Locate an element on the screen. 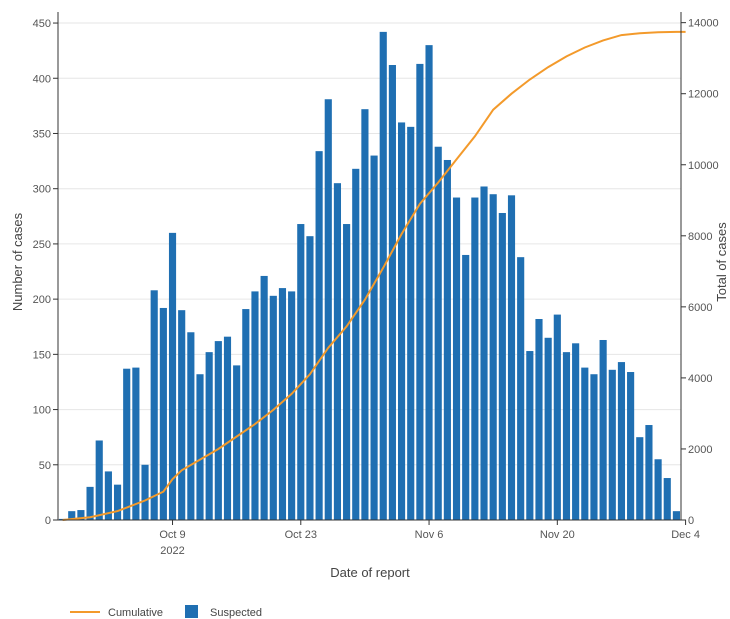  y-tick-label-3: 150 is located at coordinates (42, 355).